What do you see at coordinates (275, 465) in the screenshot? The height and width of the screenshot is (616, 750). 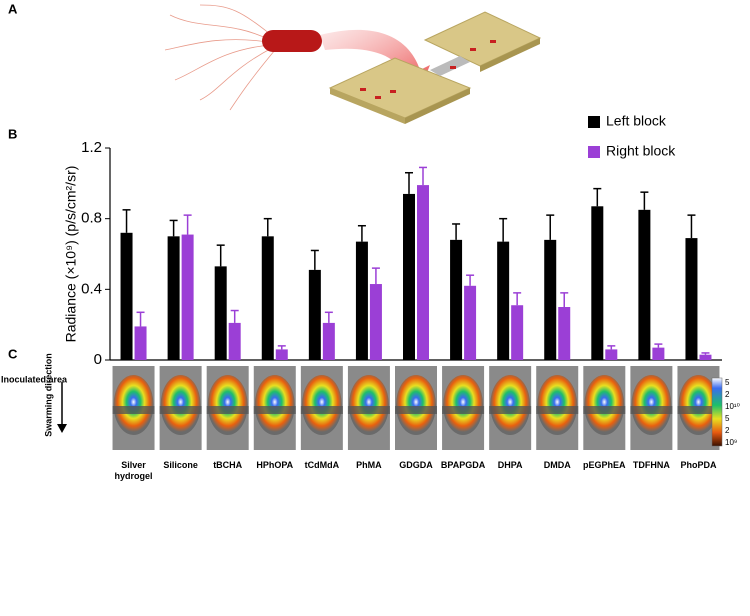 I see `x-tick-label: HPhOPA` at bounding box center [275, 465].